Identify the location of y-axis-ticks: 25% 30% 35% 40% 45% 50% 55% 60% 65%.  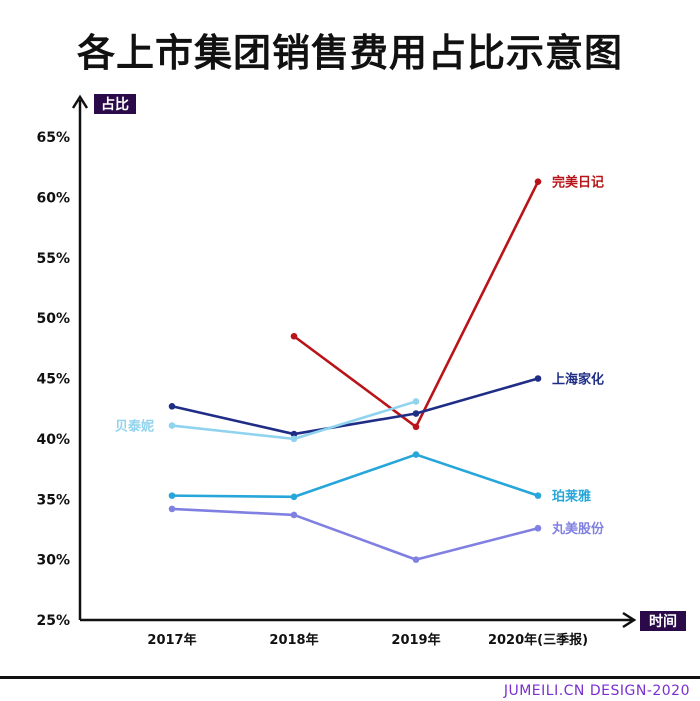
(53, 379).